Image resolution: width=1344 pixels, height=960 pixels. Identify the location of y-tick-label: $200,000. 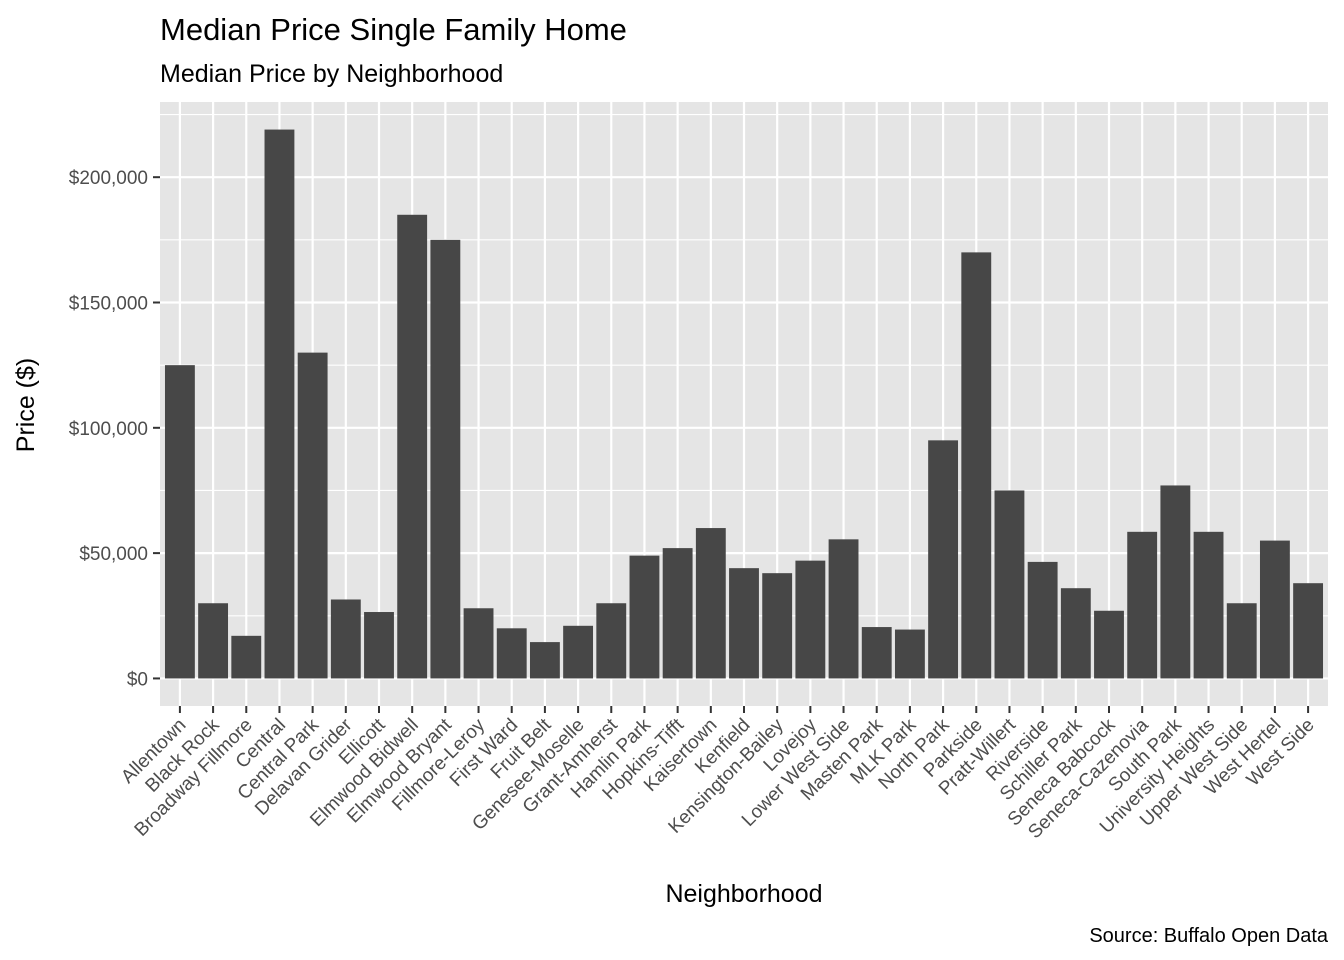
(108, 178).